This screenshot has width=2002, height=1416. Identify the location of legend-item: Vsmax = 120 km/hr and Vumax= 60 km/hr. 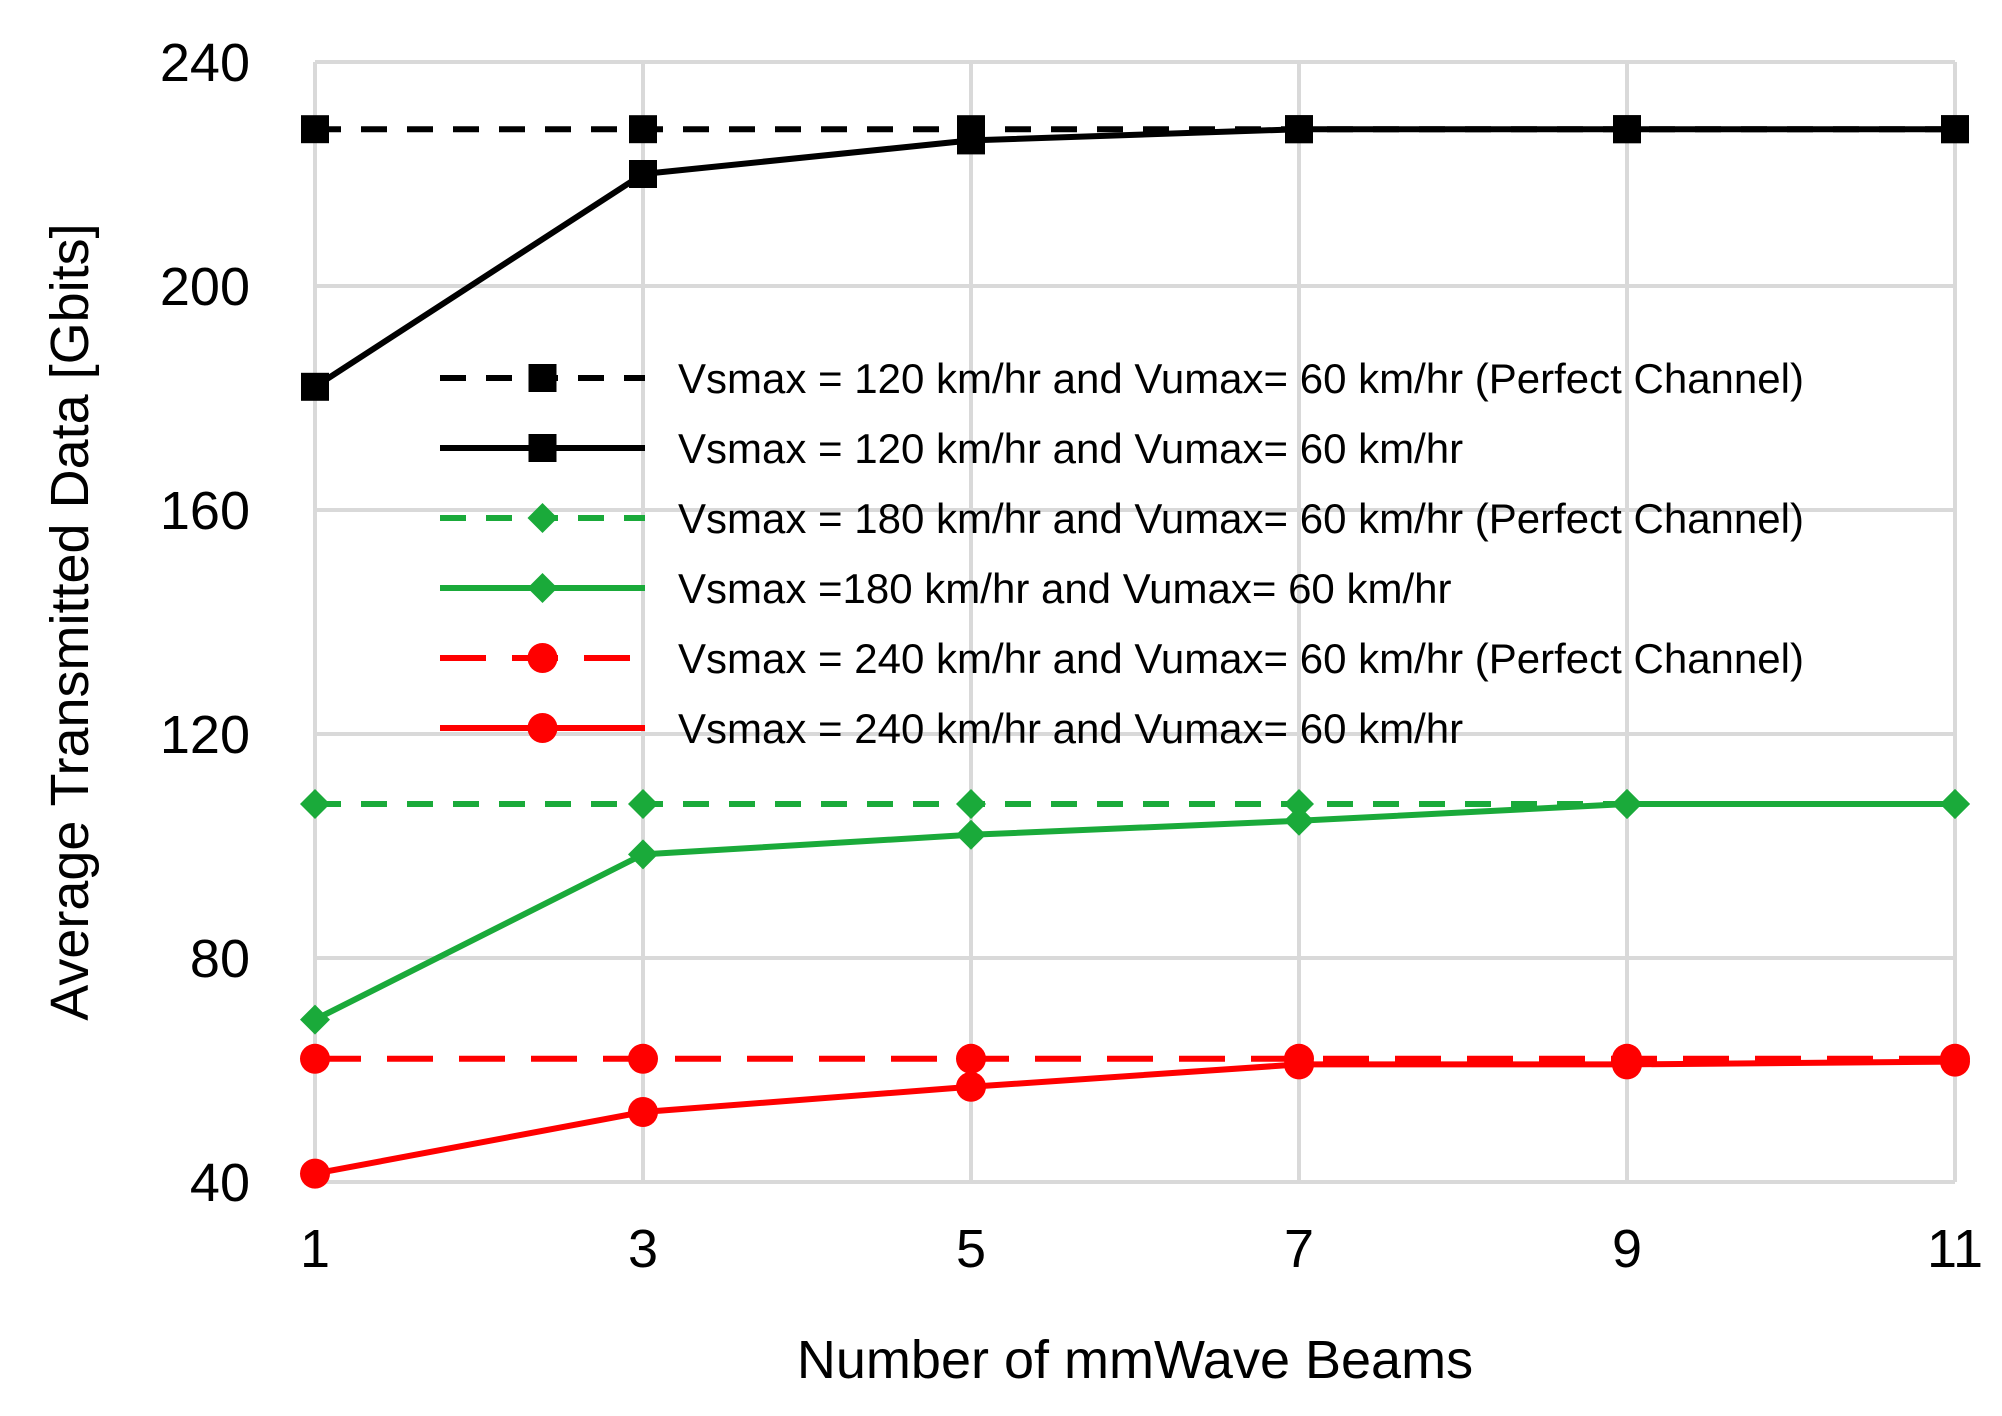
(951, 448).